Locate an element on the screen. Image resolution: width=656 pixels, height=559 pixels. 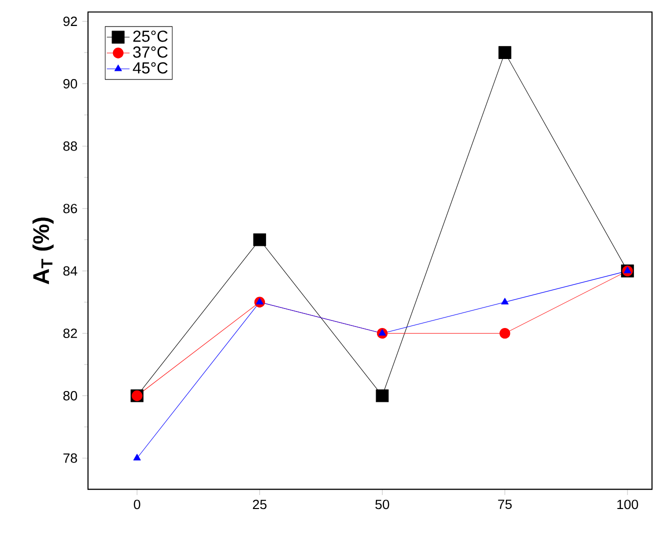
y-tick-label: 86 is located at coordinates (70, 209).